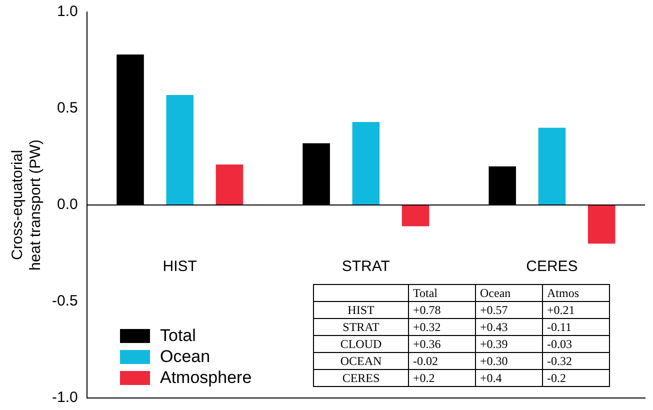 Image resolution: width=653 pixels, height=410 pixels. Describe the element at coordinates (178, 336) in the screenshot. I see `legend-label: Total` at that location.